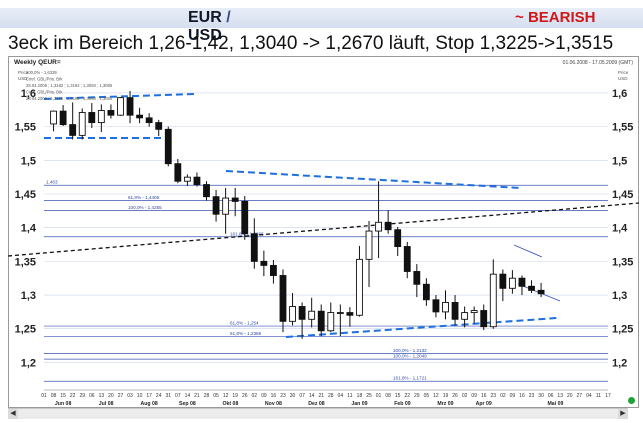  What do you see at coordinates (149, 404) in the screenshot?
I see `month-label: Aug 08` at bounding box center [149, 404].